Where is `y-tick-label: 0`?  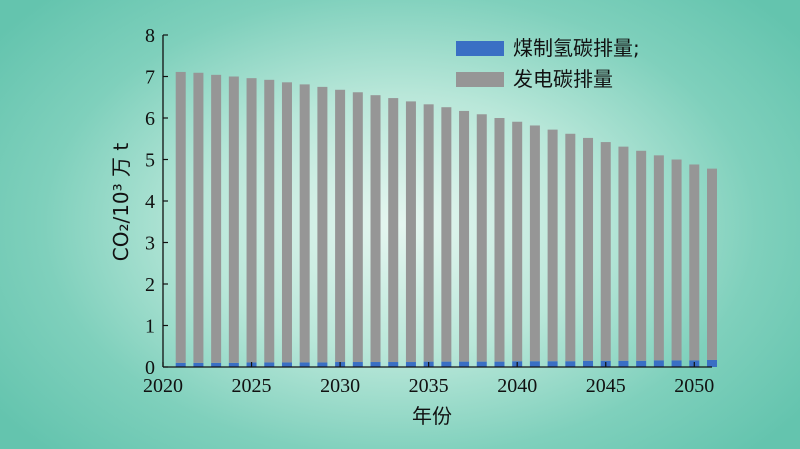 y-tick-label: 0 is located at coordinates (150, 368).